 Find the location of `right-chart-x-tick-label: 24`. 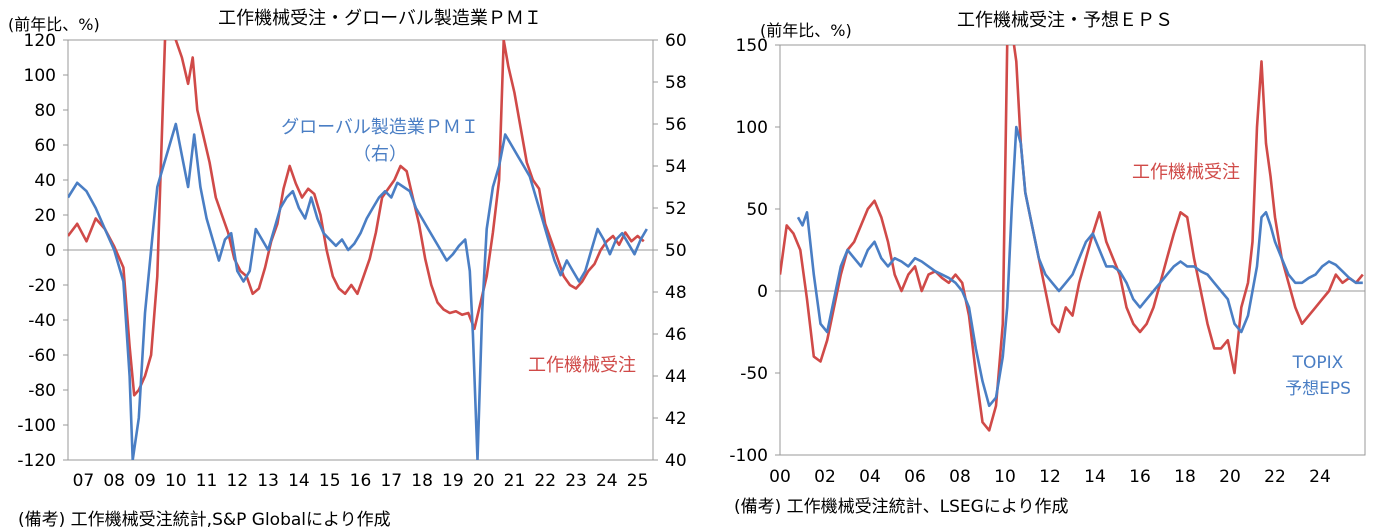

right-chart-x-tick-label: 24 is located at coordinates (1320, 477).